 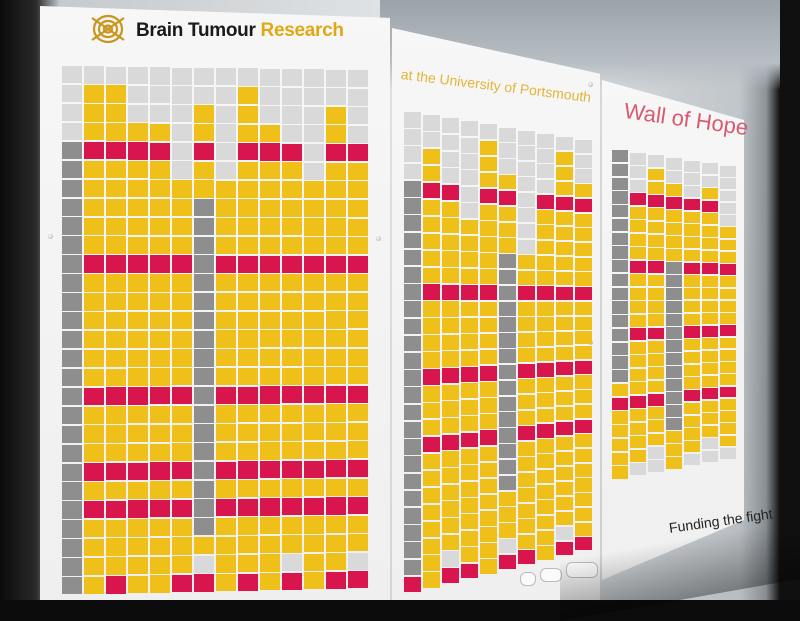 I want to click on panel-screw, so click(x=378, y=238).